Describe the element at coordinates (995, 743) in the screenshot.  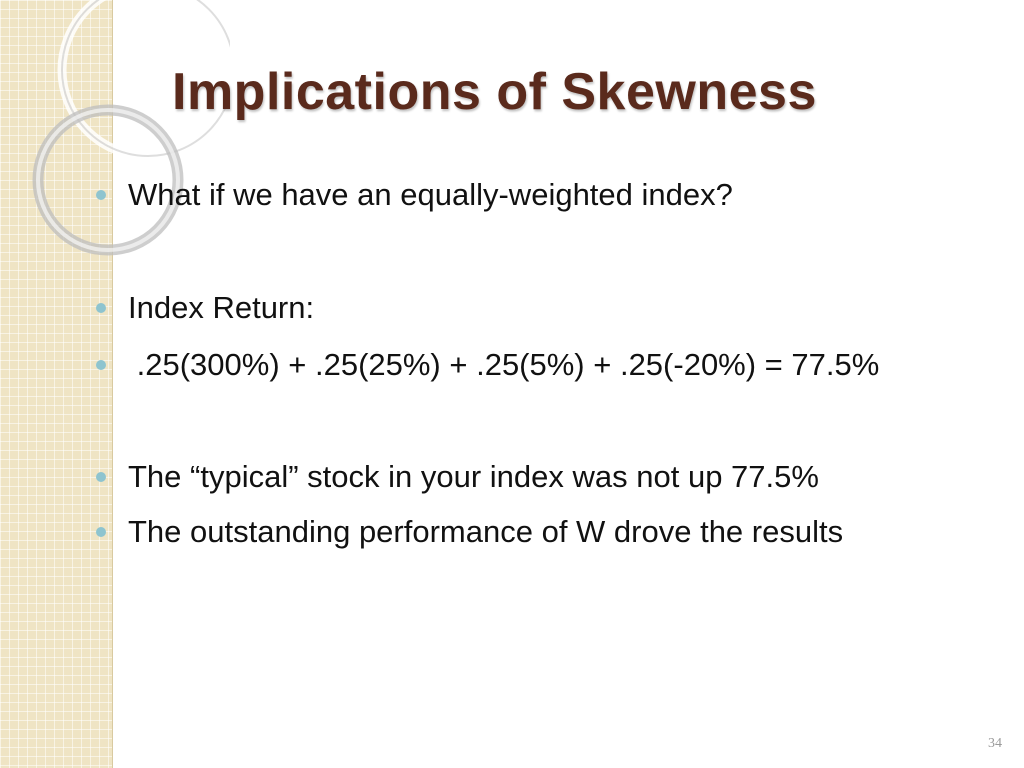
I see `page-number: 34` at that location.